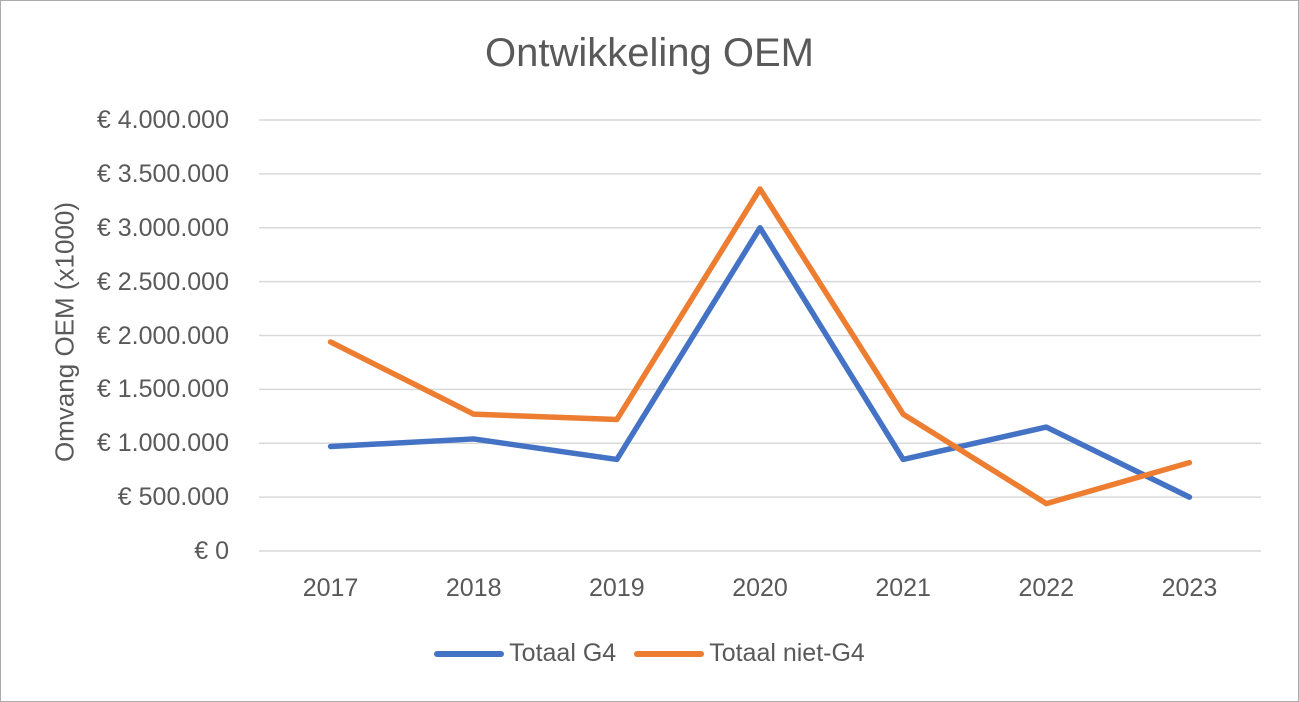  Describe the element at coordinates (649, 53) in the screenshot. I see `chart-title: Ontwikkeling OEM` at that location.